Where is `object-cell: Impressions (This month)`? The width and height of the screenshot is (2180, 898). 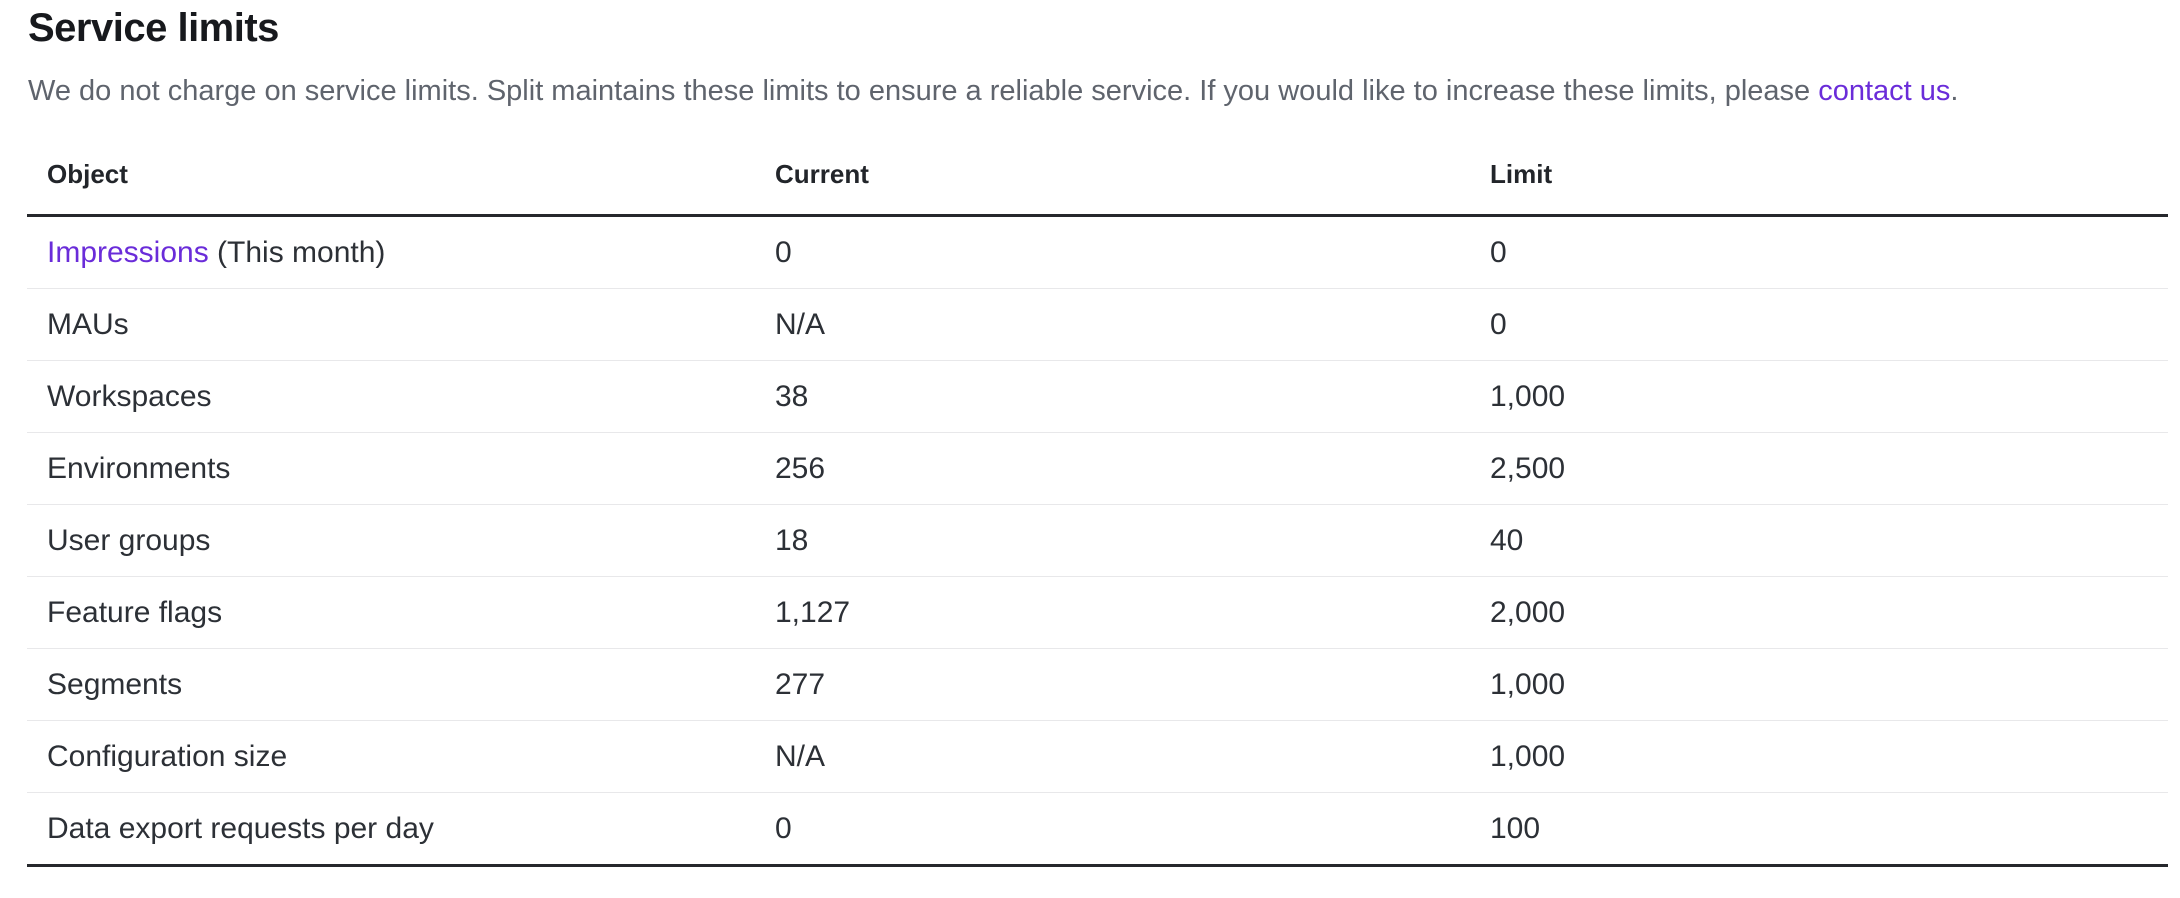
object-cell: Impressions (This month) is located at coordinates (391, 252).